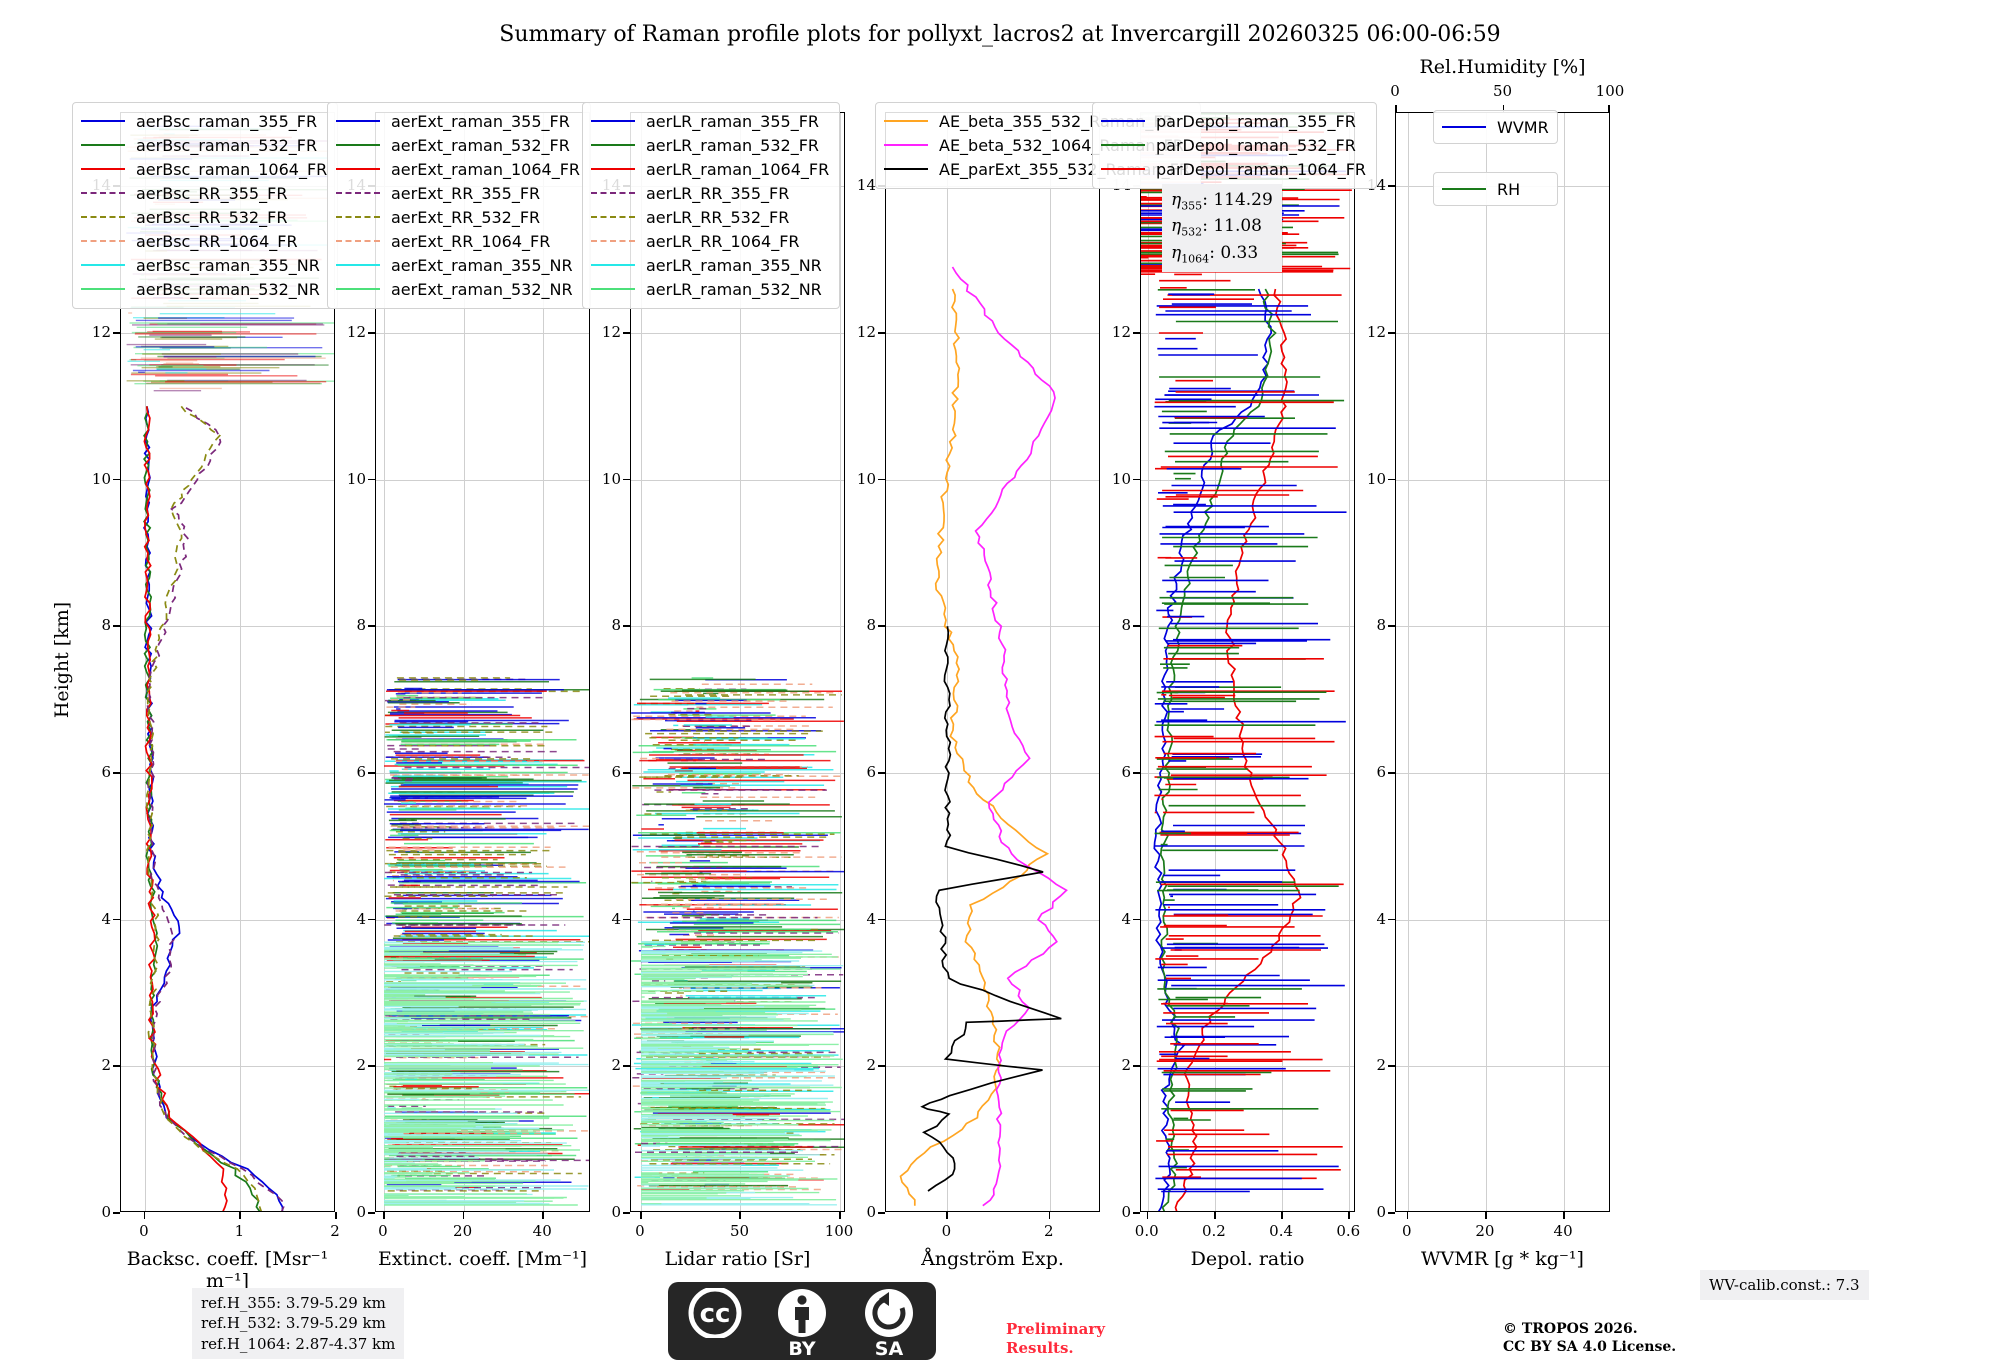 The image size is (2000, 1360). What do you see at coordinates (733, 121) in the screenshot?
I see `legend-label: aerLR_raman_355_FR` at bounding box center [733, 121].